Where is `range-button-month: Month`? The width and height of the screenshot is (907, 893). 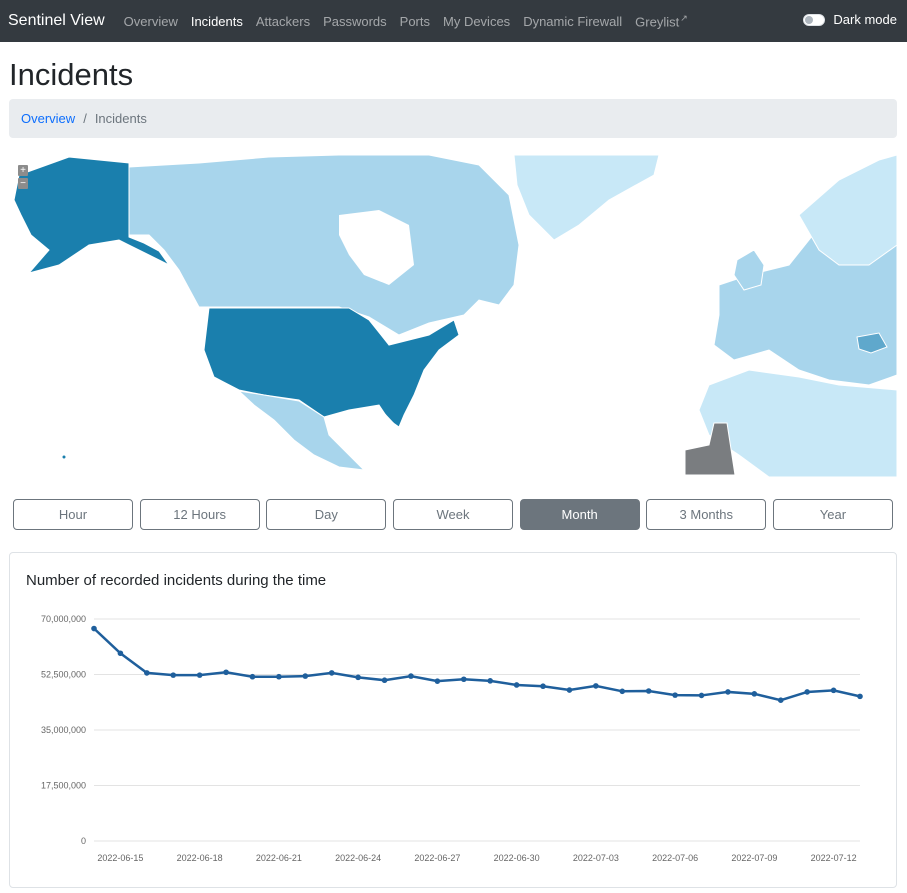 range-button-month: Month is located at coordinates (579, 514).